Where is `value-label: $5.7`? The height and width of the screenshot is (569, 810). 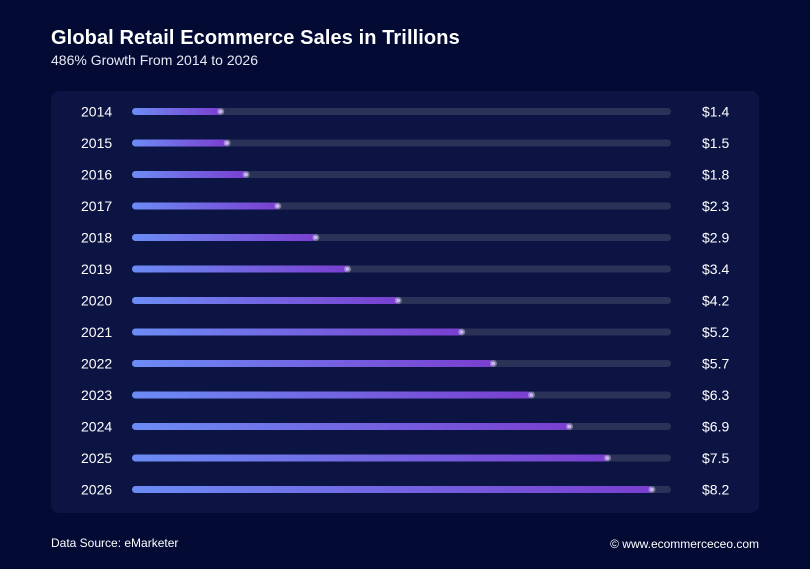
value-label: $5.7 is located at coordinates (715, 364).